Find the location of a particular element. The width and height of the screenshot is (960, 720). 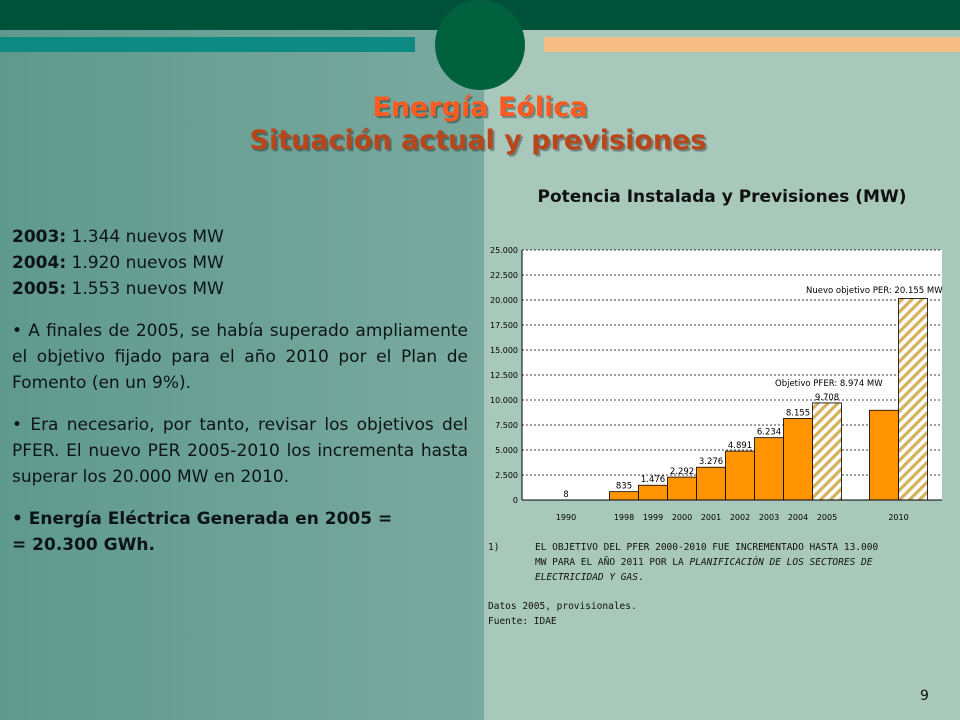

footnote-line-2-plain: MW PARA EL AÑO 2011 POR LA is located at coordinates (612, 562).